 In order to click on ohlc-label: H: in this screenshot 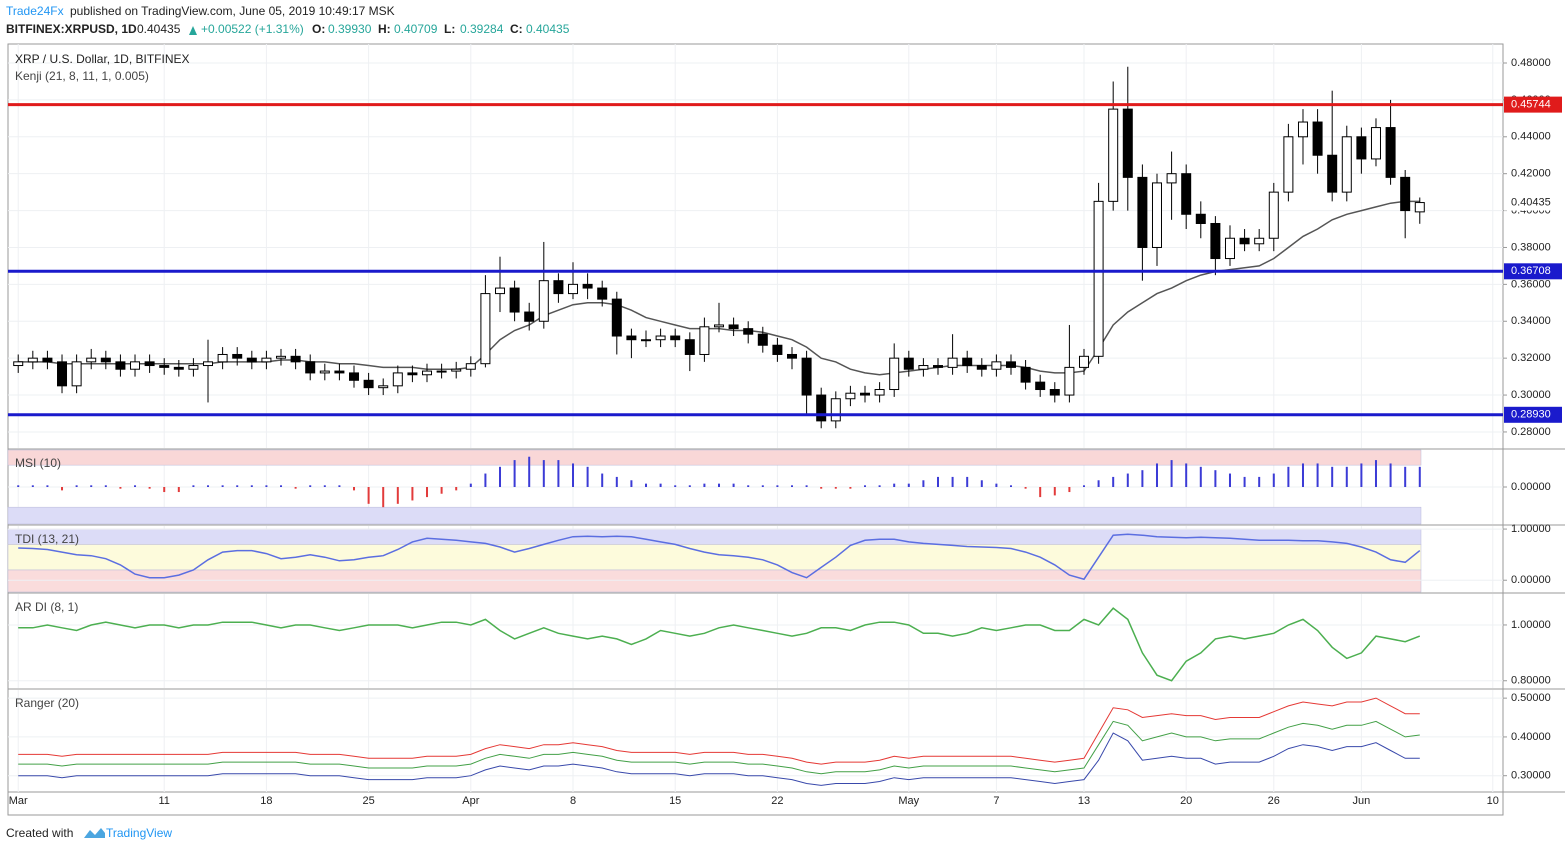, I will do `click(384, 29)`.